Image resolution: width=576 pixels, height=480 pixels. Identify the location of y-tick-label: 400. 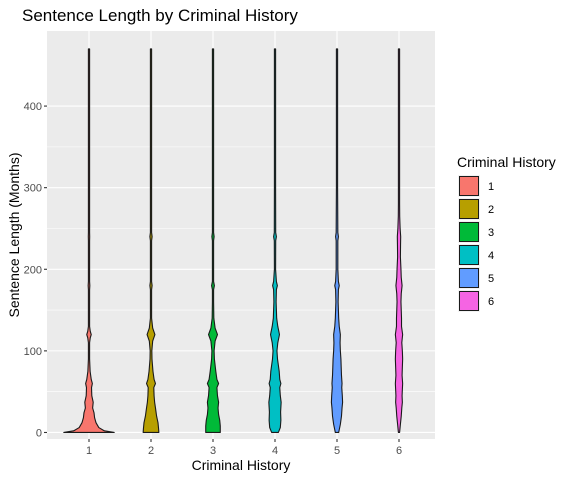
(33, 107).